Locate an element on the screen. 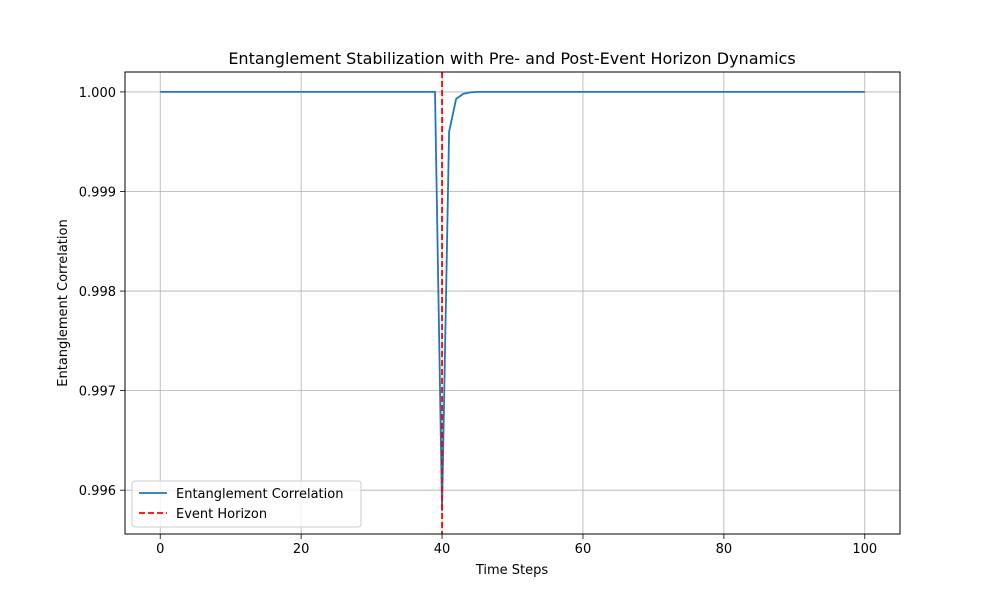  x-tick-label: 0 is located at coordinates (160, 549).